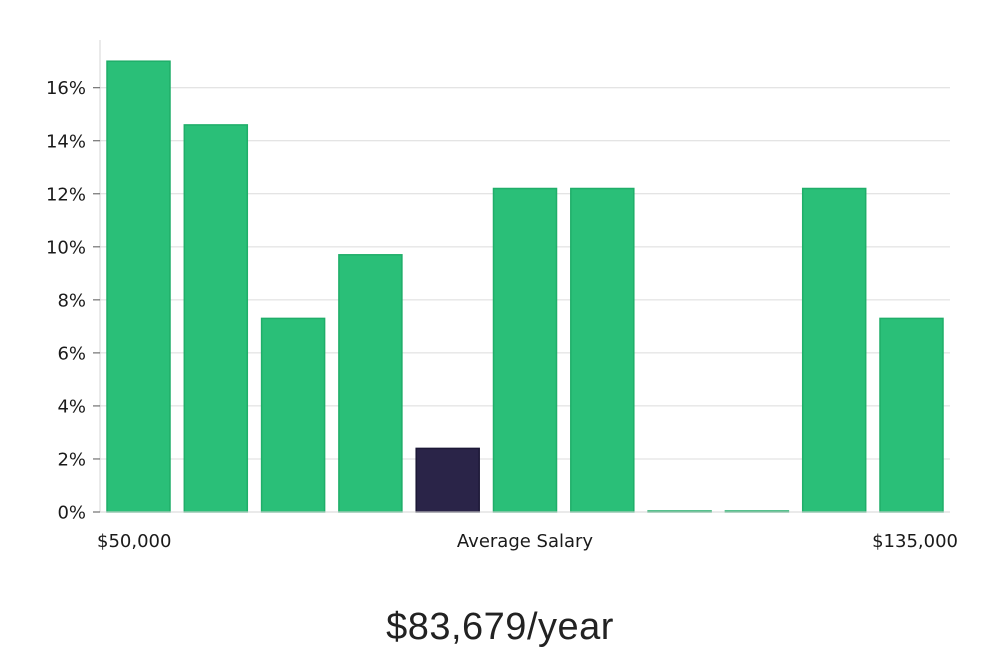  I want to click on y-tick-label: 16%, so click(66, 88).